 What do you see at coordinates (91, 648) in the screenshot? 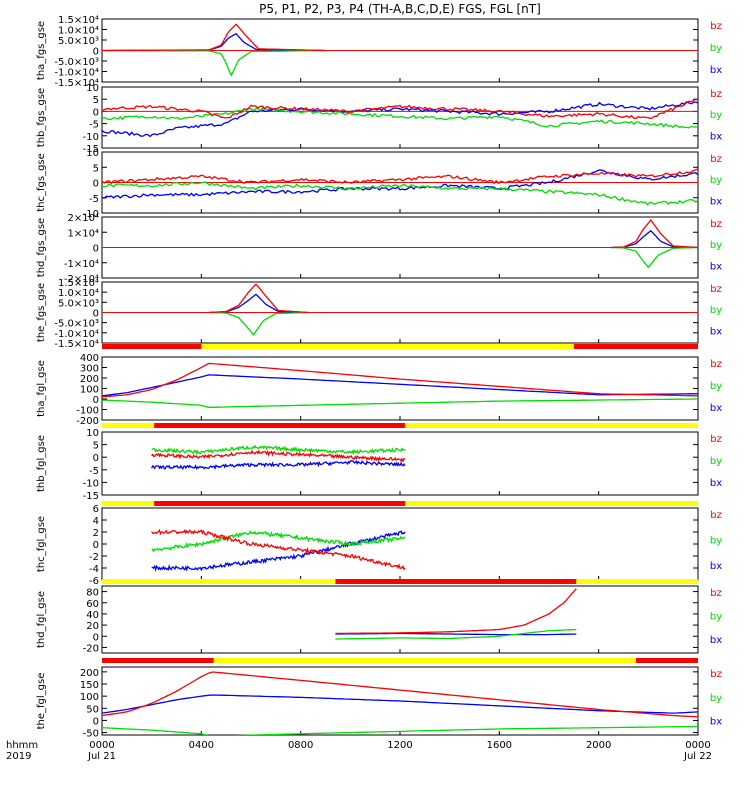
I see `y-tick-label: -20` at bounding box center [91, 648].